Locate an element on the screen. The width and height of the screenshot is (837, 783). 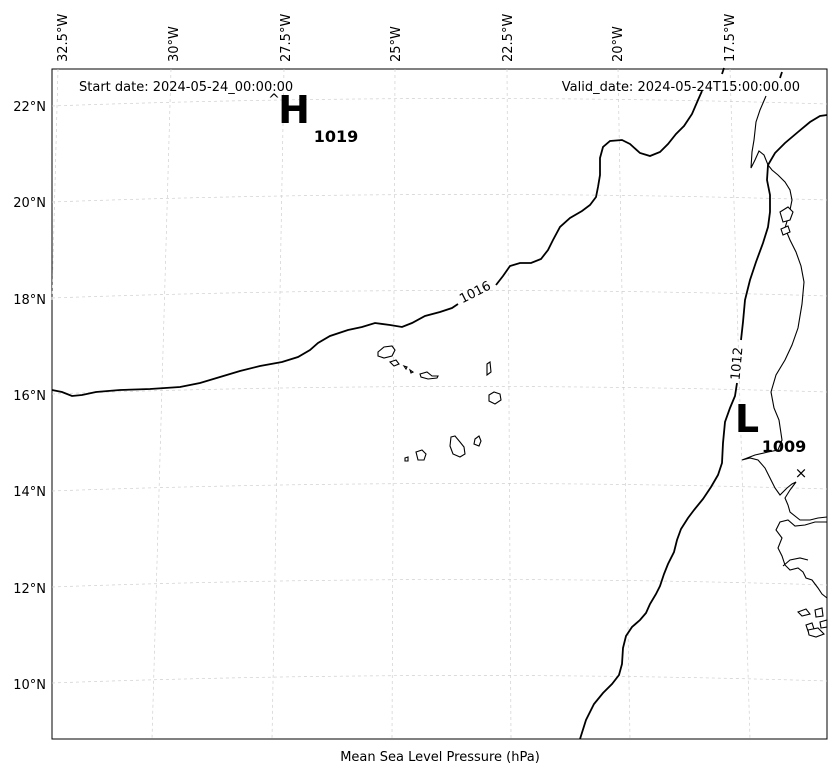
start-date-text: Start date: 2024-05-24_00:00:00 is located at coordinates (186, 87).